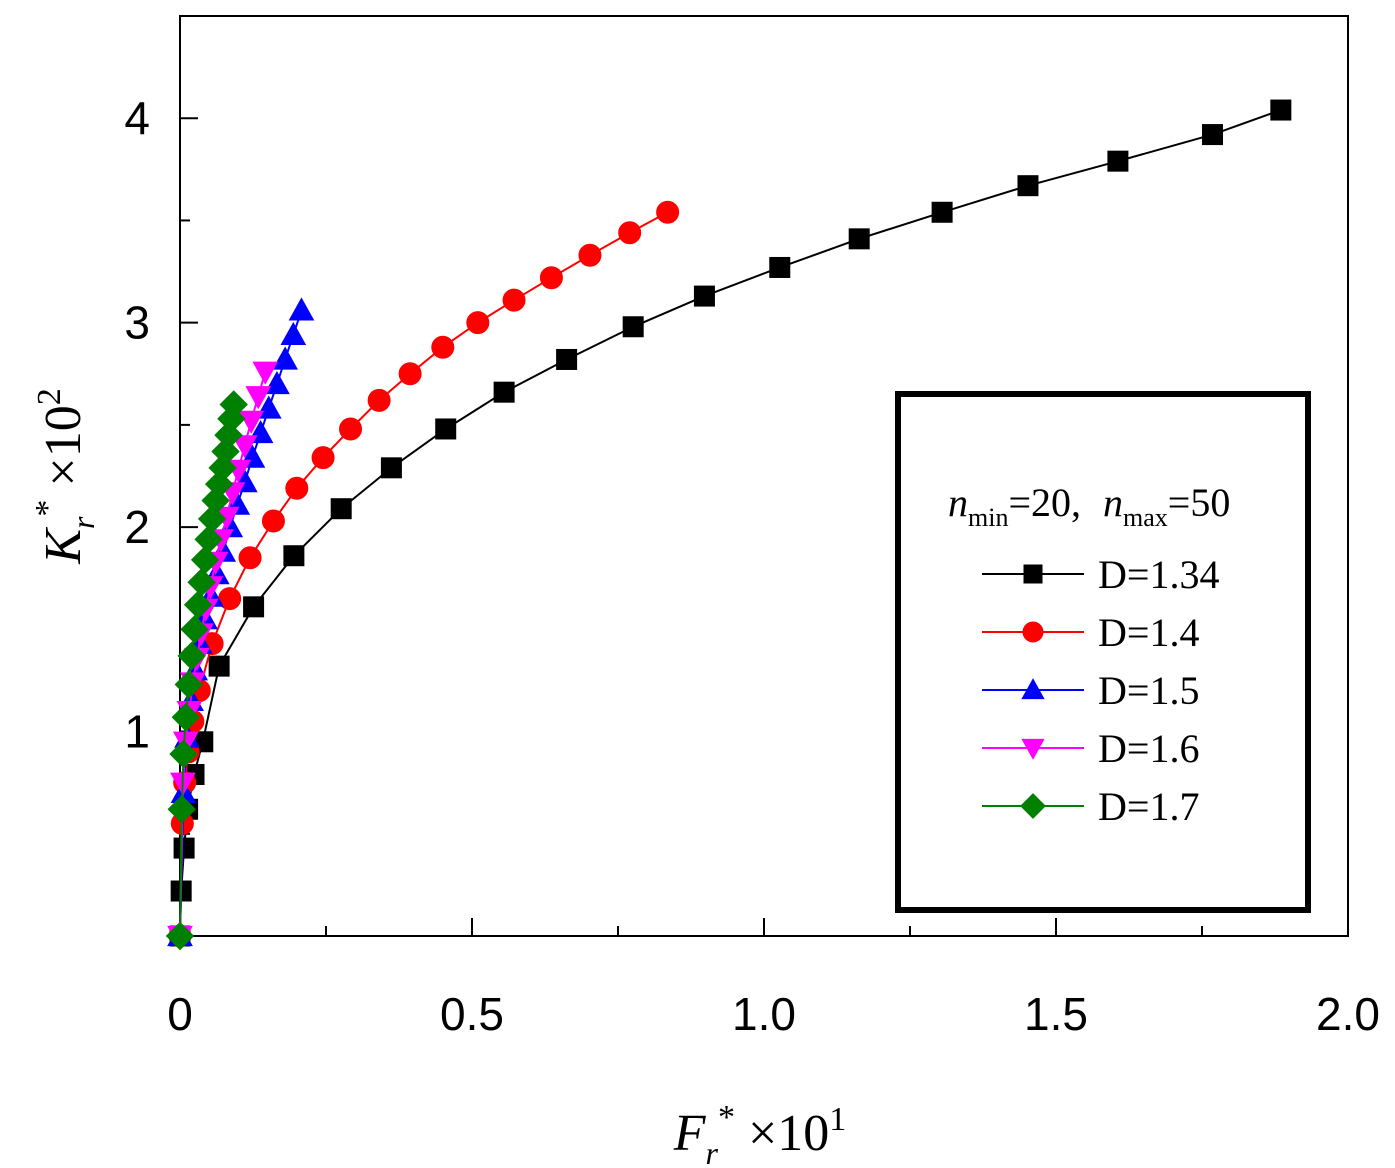 This screenshot has width=1395, height=1168. What do you see at coordinates (137, 118) in the screenshot?
I see `y-tick-label: 4` at bounding box center [137, 118].